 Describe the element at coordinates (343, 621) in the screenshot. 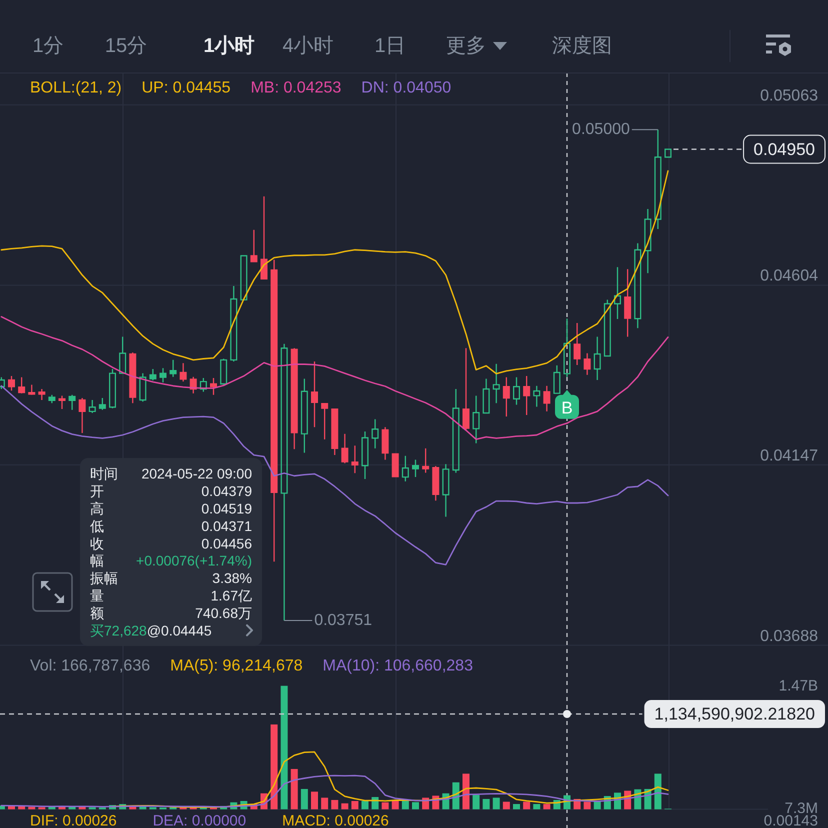

I see `annotation: 0.03751` at that location.